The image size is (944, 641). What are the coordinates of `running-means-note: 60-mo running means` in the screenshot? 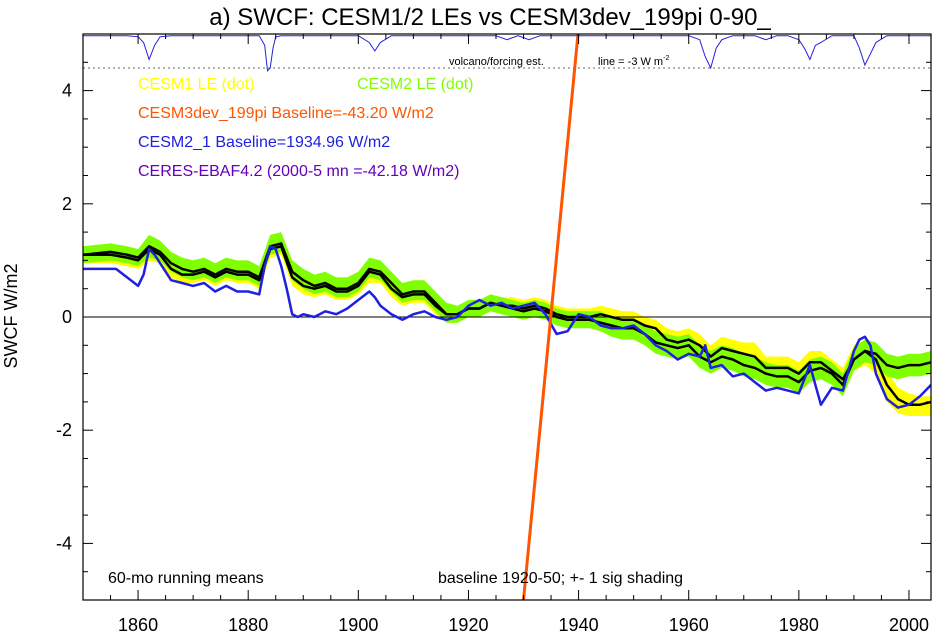 It's located at (186, 578).